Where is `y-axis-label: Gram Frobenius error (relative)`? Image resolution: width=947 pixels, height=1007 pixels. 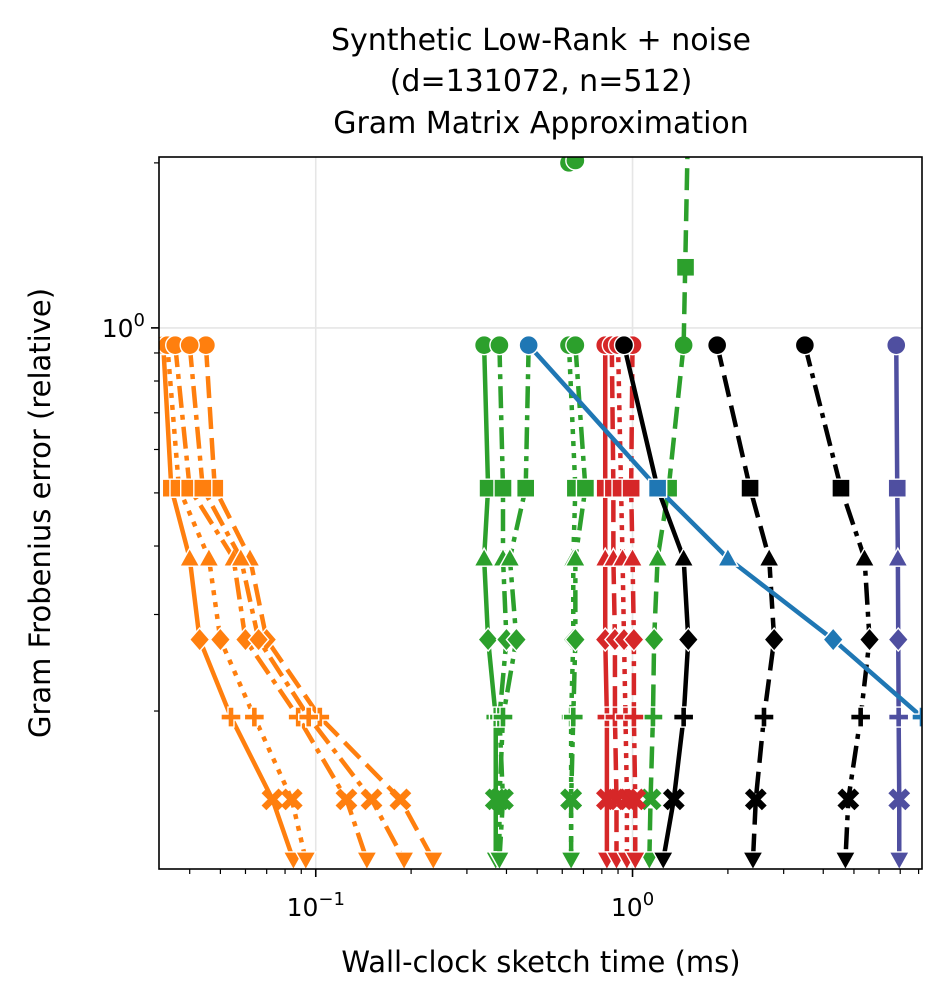
y-axis-label: Gram Frobenius error (relative) is located at coordinates (40, 513).